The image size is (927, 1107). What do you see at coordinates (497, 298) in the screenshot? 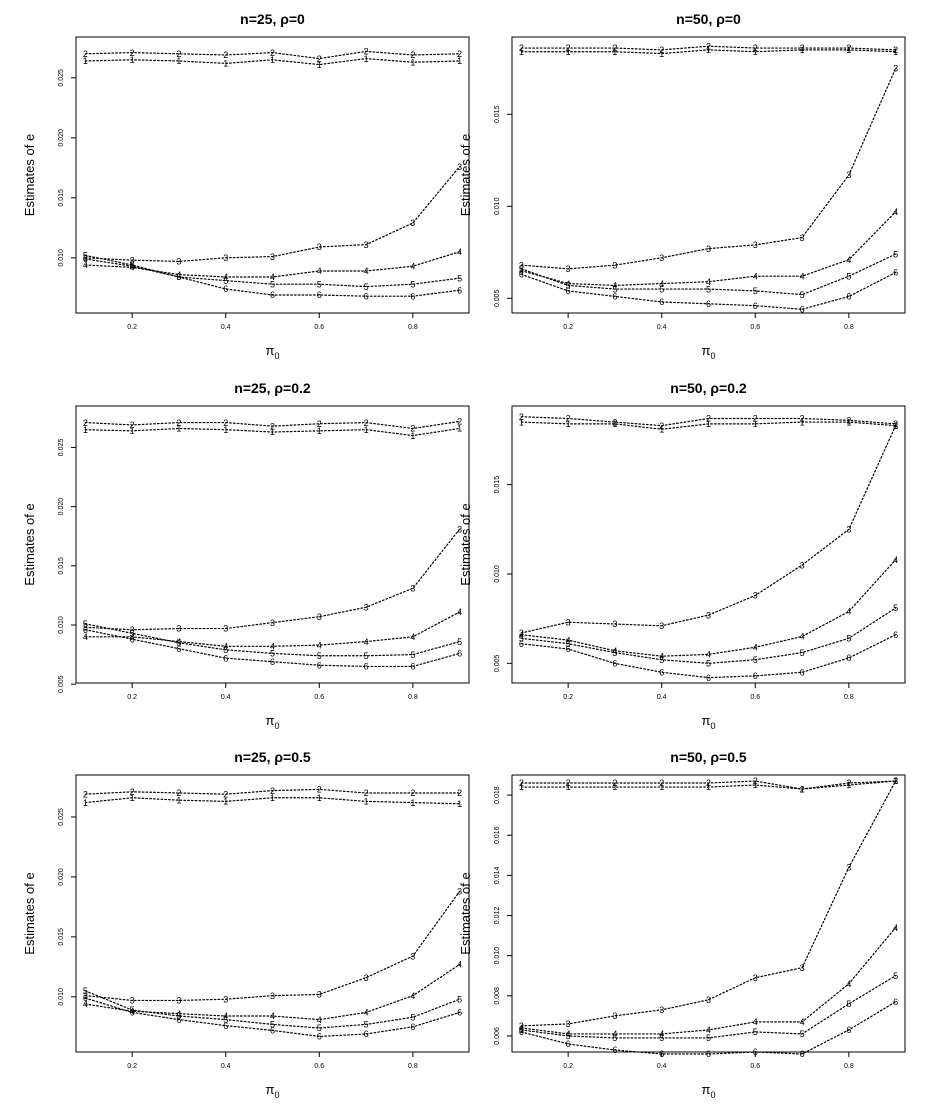
I see `y-tick-label: 0.005` at bounding box center [497, 298].